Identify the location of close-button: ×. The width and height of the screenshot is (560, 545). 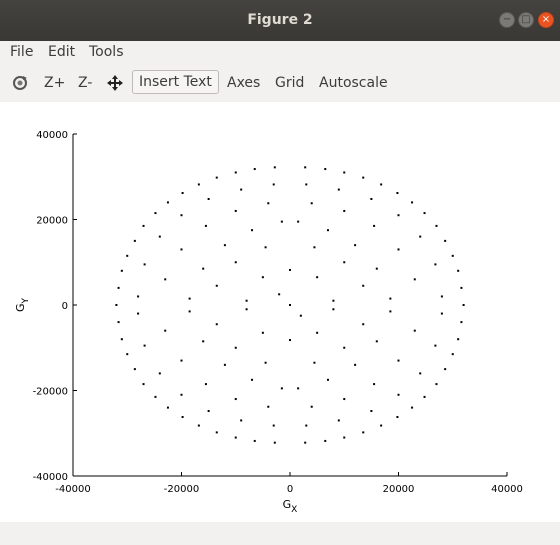
(546, 20).